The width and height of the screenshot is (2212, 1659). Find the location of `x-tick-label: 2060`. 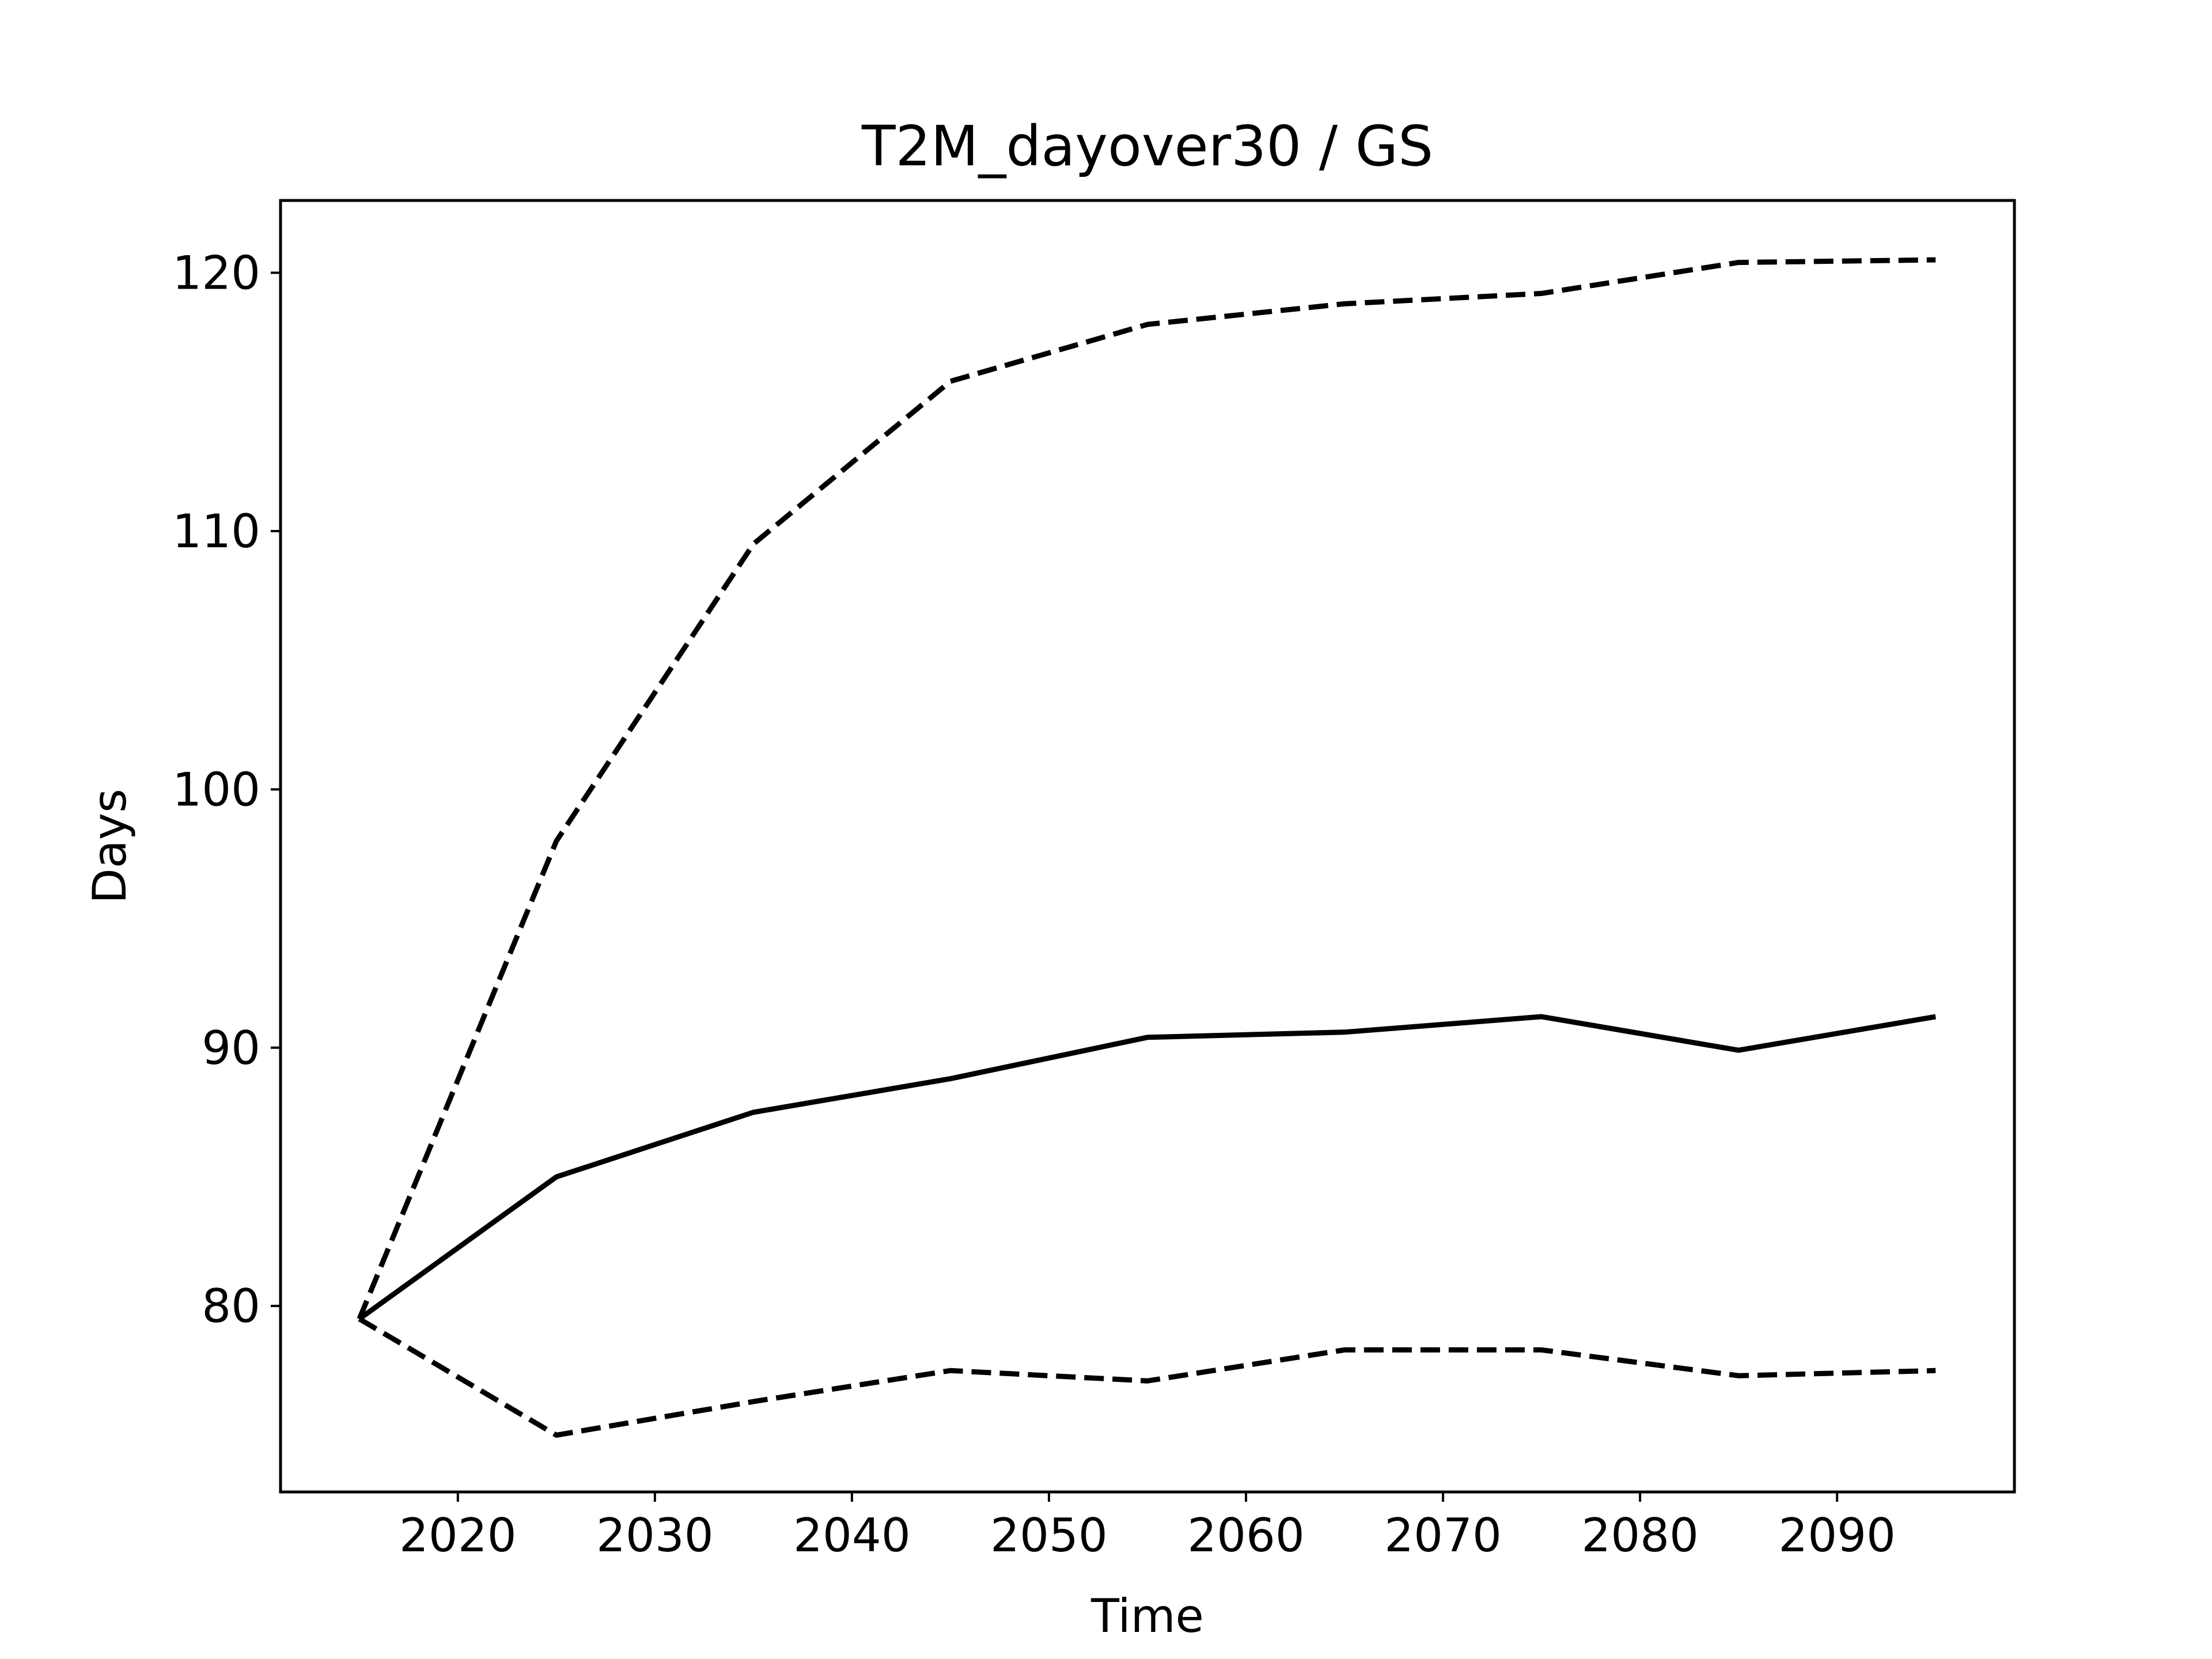

x-tick-label: 2060 is located at coordinates (1246, 1535).